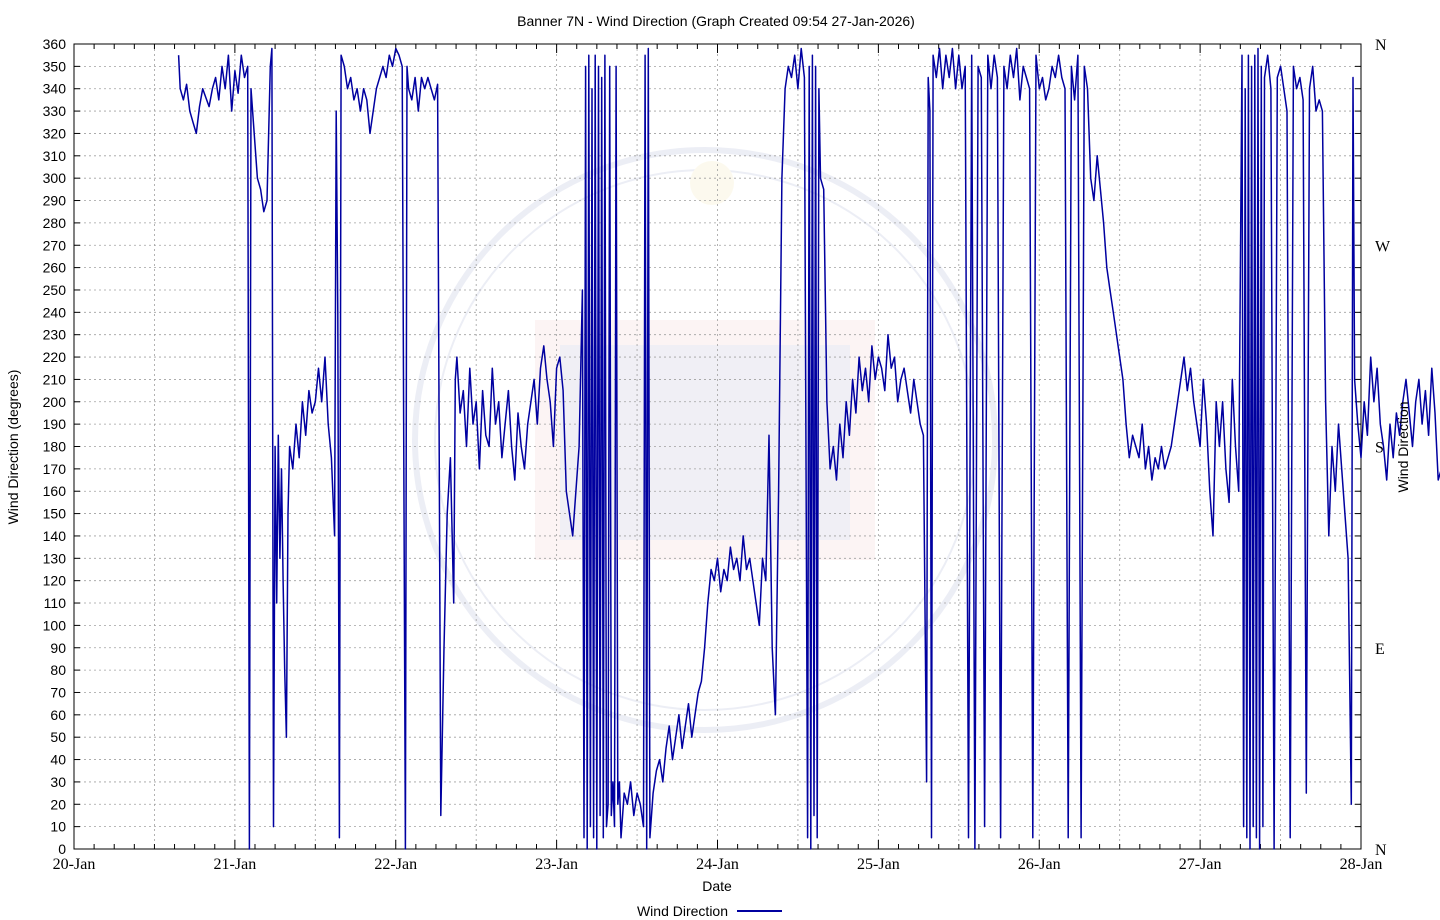  Describe the element at coordinates (55, 625) in the screenshot. I see `y-tick-label: 100` at that location.